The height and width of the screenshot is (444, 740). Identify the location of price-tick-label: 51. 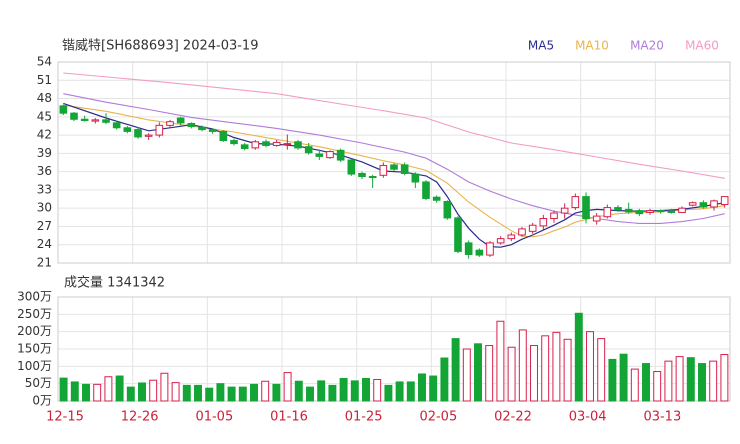
(44, 80).